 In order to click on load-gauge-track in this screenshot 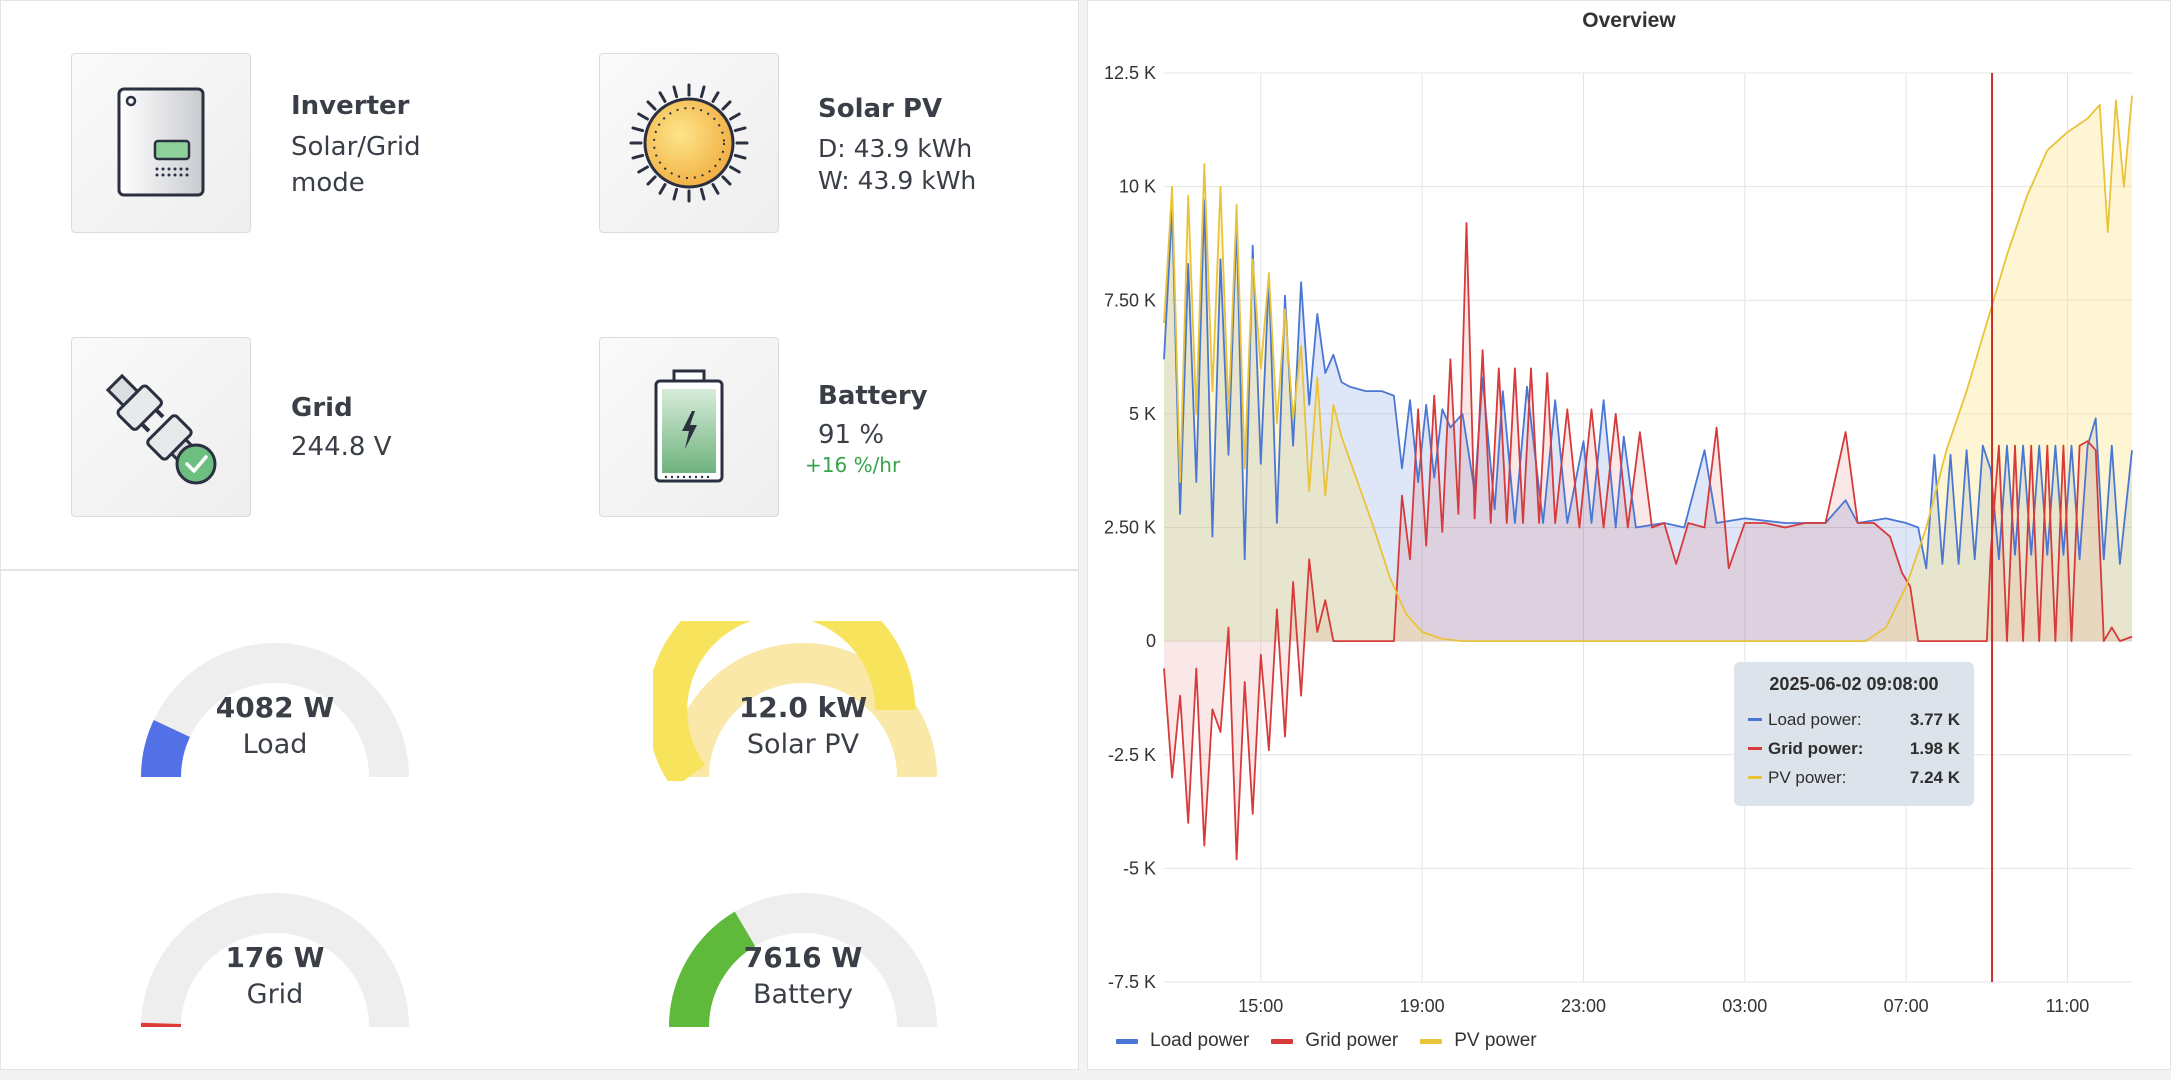, I will do `click(275, 710)`.